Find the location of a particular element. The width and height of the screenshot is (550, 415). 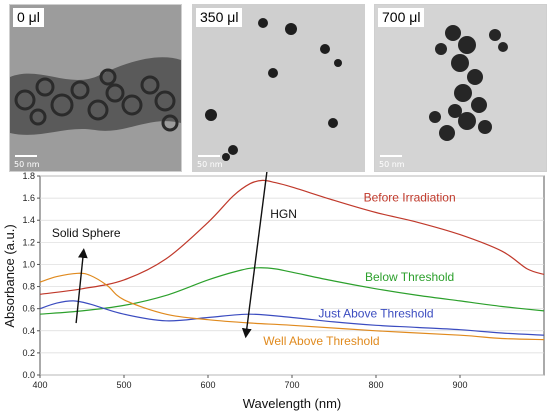

tem-panel-350ul: 350 μl 50 nm is located at coordinates (278, 88).